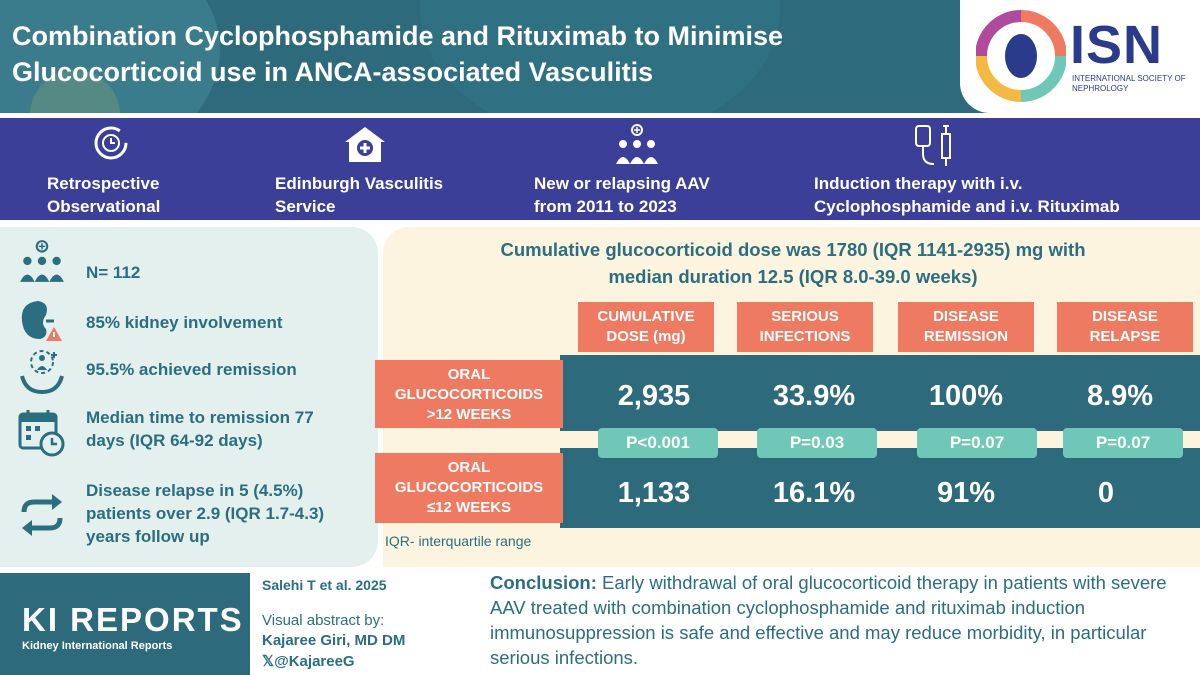 The width and height of the screenshot is (1200, 675). Describe the element at coordinates (814, 396) in the screenshot. I see `value-long-infections: 33.9%` at that location.